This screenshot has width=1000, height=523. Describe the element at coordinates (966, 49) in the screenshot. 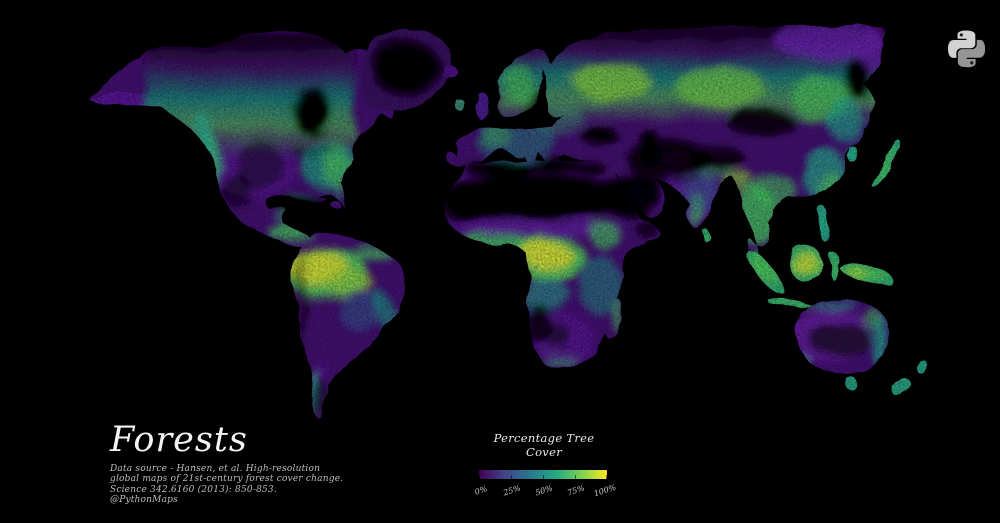

I see `python-logo-icon` at that location.